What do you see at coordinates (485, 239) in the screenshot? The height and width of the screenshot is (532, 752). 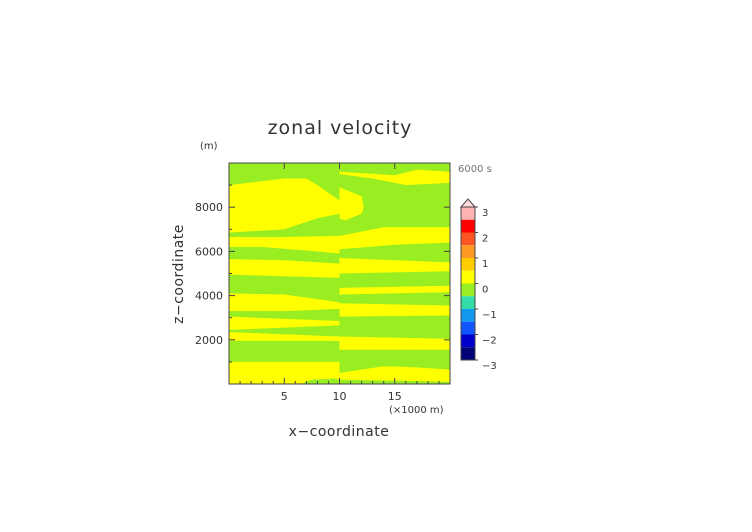 I see `colorbar-tick-label: 2` at bounding box center [485, 239].